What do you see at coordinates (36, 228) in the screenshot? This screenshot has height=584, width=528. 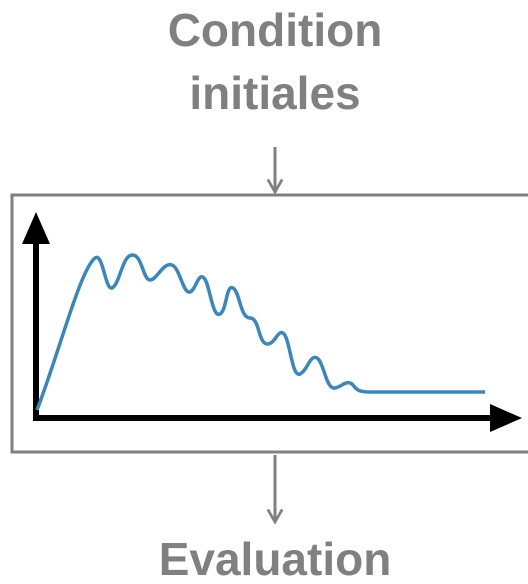 I see `y-axis-head` at bounding box center [36, 228].